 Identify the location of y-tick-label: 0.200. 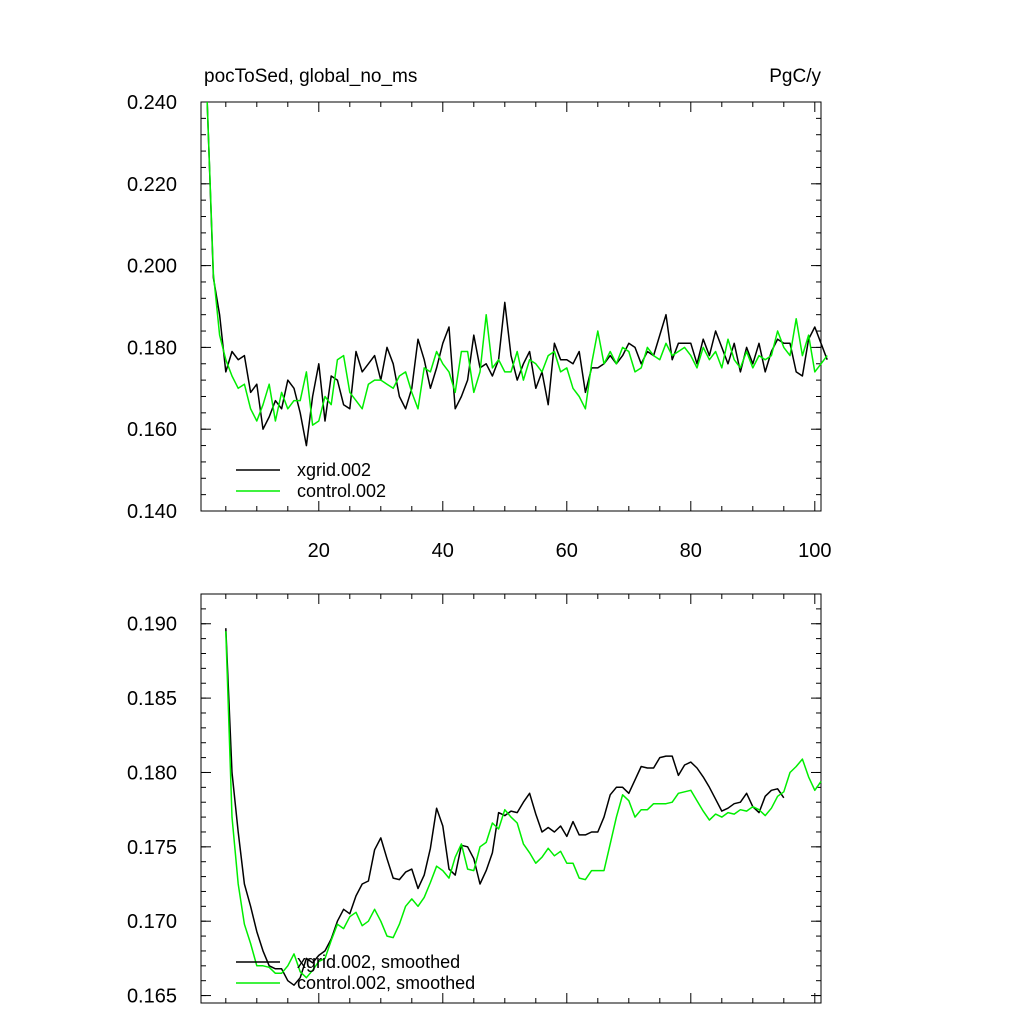
(152, 267).